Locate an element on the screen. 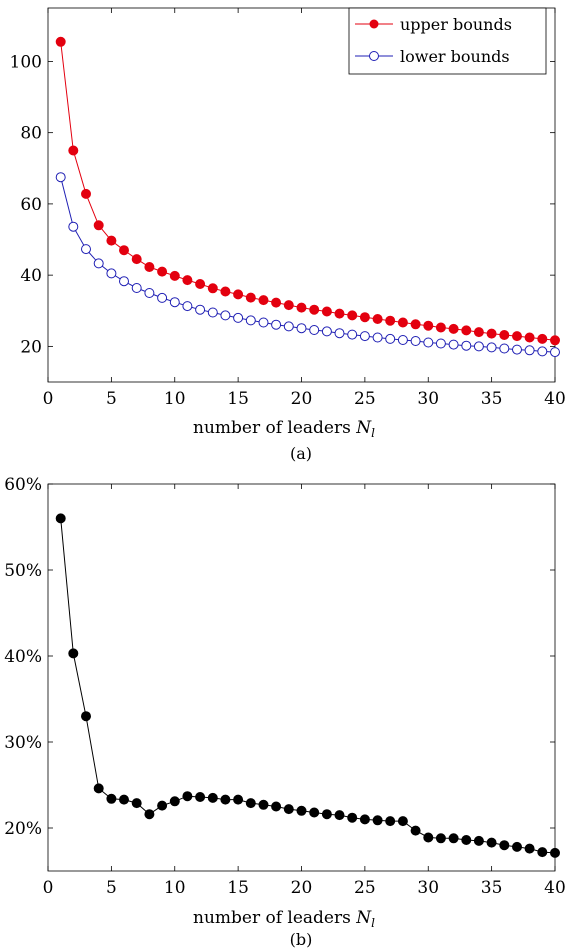 The width and height of the screenshot is (568, 952). chart-b-xtick-label: 25 is located at coordinates (365, 888).